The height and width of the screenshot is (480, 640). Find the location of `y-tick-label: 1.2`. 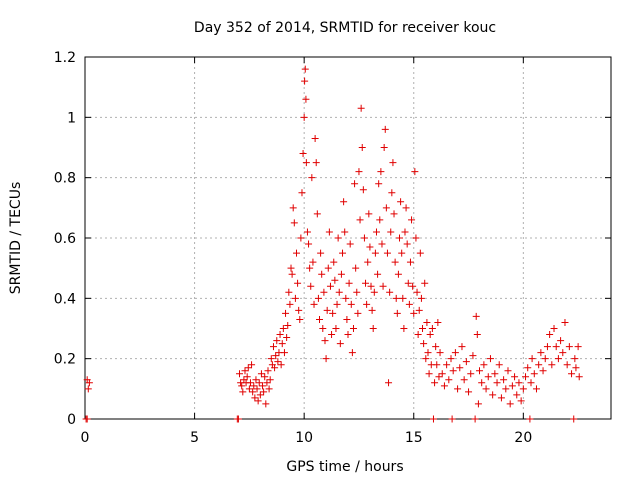

y-tick-label: 1.2 is located at coordinates (65, 58).